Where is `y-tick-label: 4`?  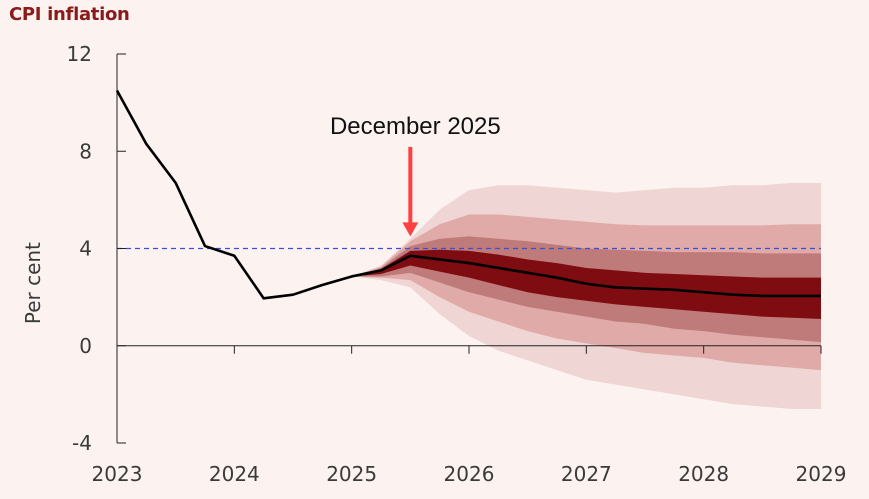 y-tick-label: 4 is located at coordinates (85, 249).